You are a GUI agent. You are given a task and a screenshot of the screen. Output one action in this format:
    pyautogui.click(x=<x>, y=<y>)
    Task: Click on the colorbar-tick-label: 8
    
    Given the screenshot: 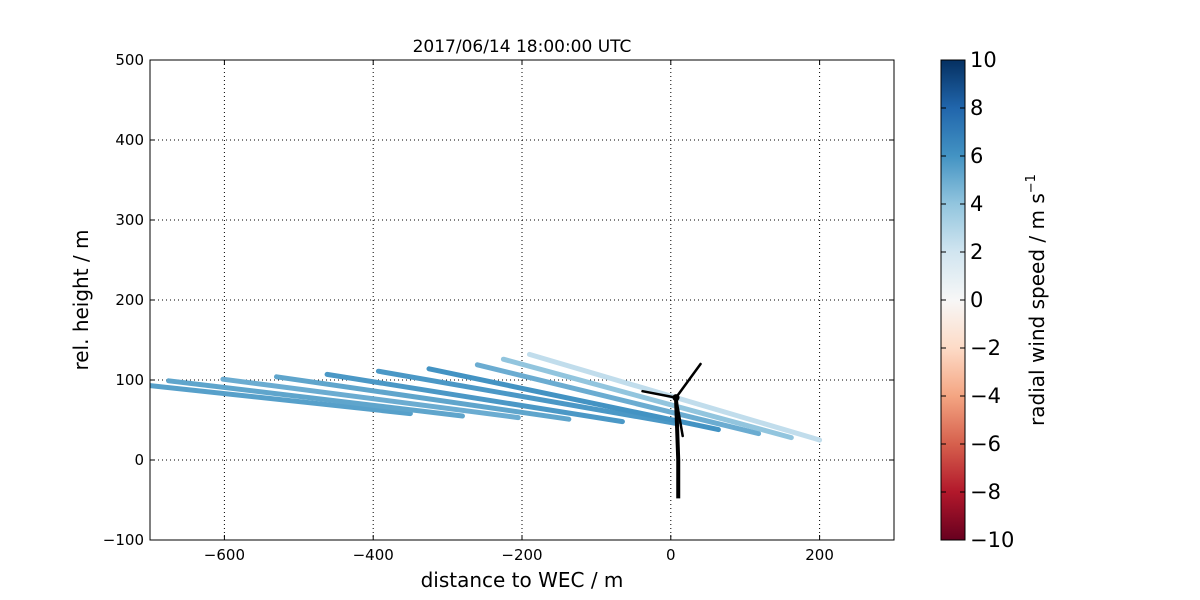 What is the action you would take?
    pyautogui.click(x=976, y=108)
    